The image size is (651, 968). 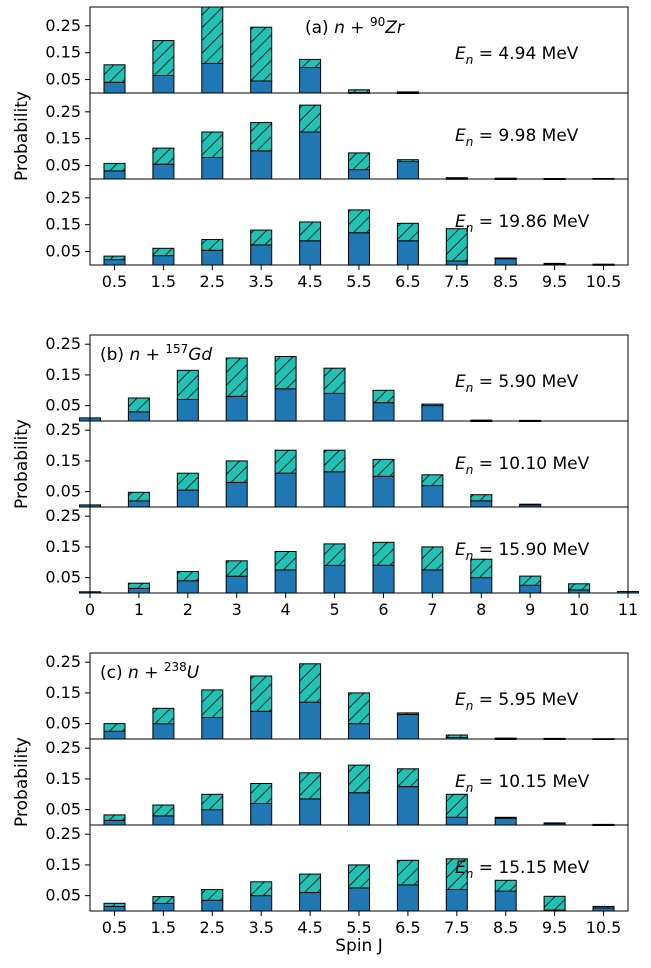 What do you see at coordinates (337, 782) in the screenshot?
I see `subplot-2-1: 0.25 0.15 0.05 En = 10.15 MeV` at bounding box center [337, 782].